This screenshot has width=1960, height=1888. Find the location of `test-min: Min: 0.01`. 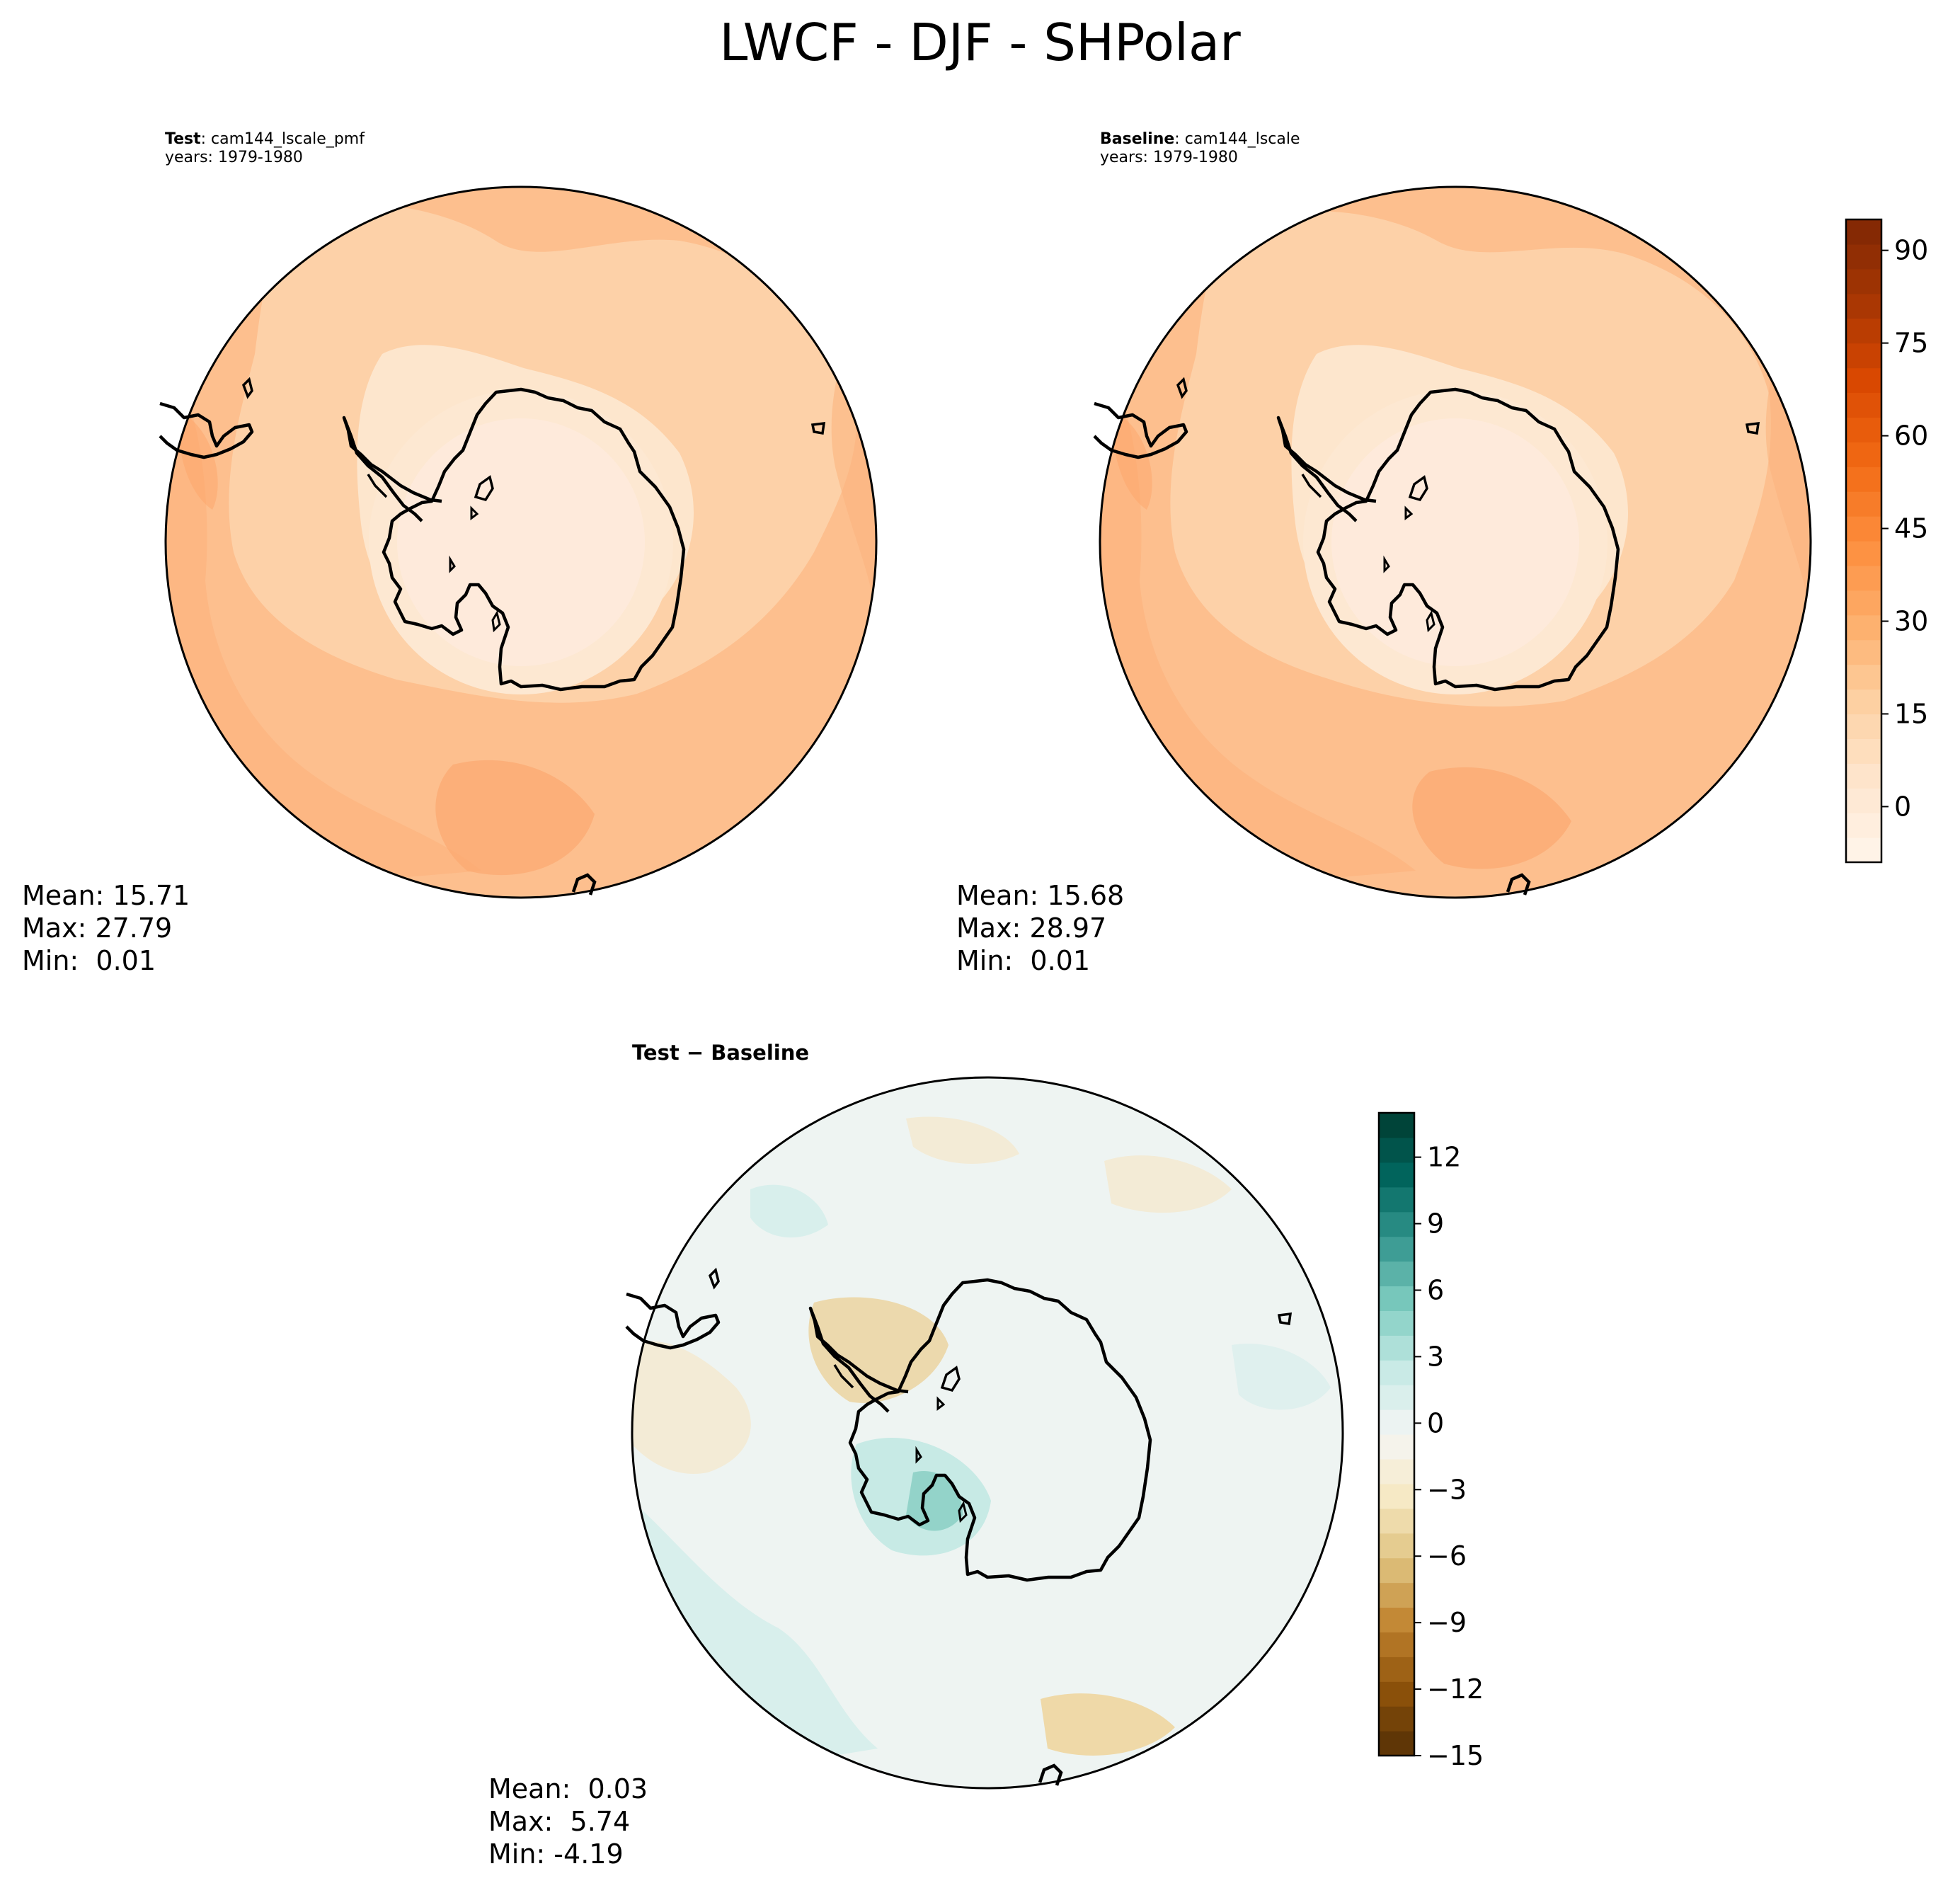

test-min: Min: 0.01 is located at coordinates (89, 960).